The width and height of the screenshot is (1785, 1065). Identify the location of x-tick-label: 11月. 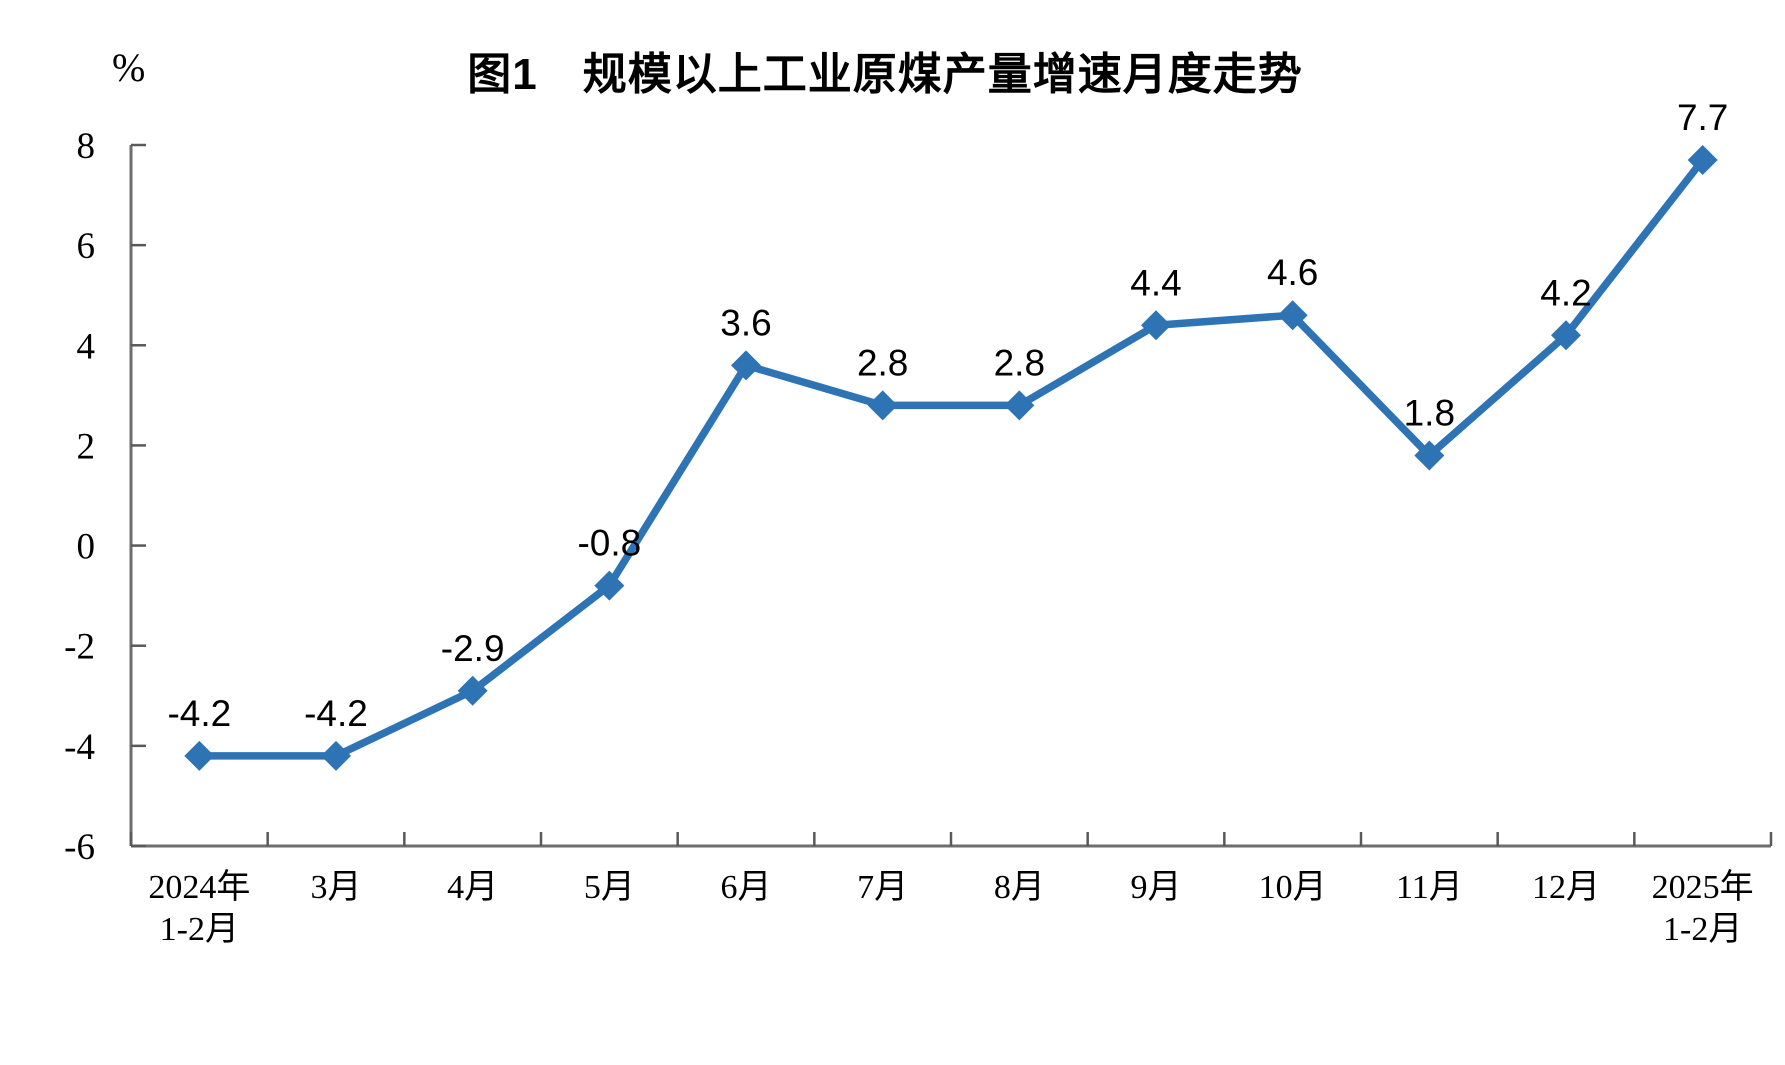
(1429, 887).